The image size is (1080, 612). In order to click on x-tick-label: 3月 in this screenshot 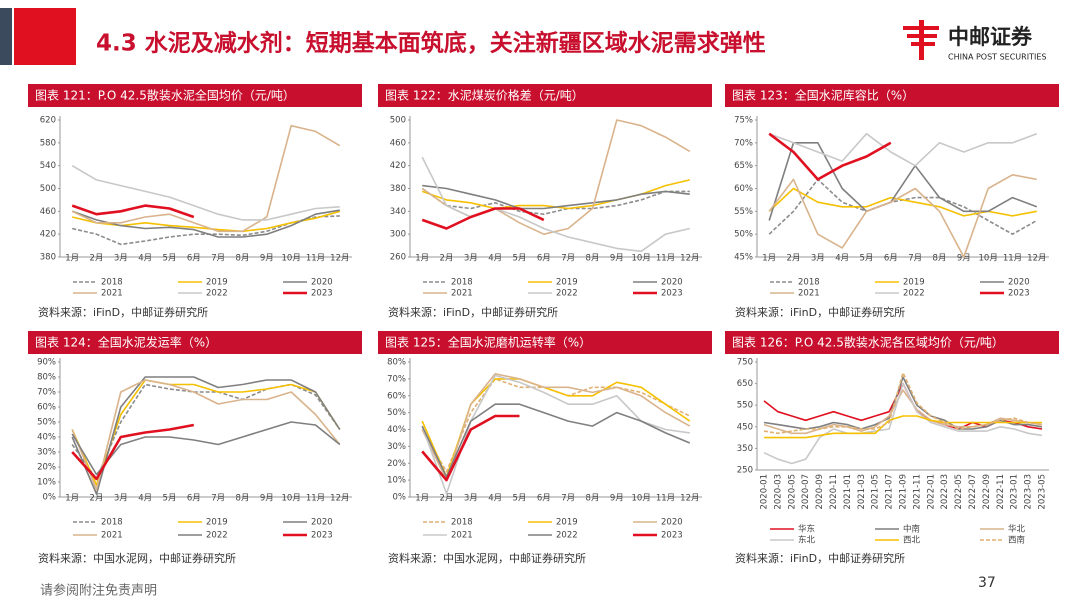, I will do `click(121, 499)`.